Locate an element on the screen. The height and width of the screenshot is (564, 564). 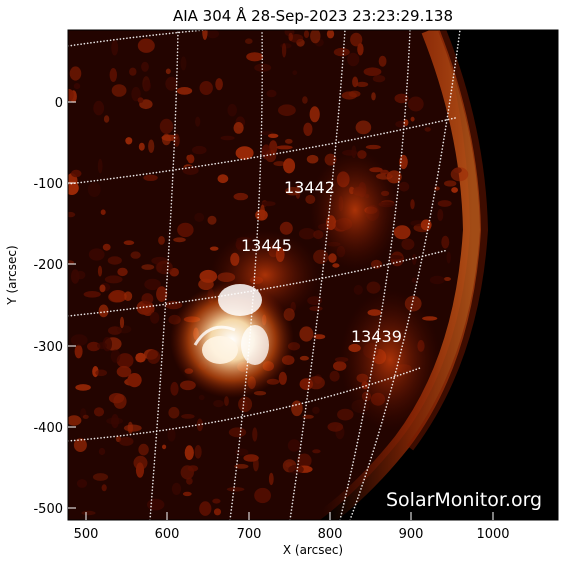
active-region-label-13445: 13445 is located at coordinates (266, 245).